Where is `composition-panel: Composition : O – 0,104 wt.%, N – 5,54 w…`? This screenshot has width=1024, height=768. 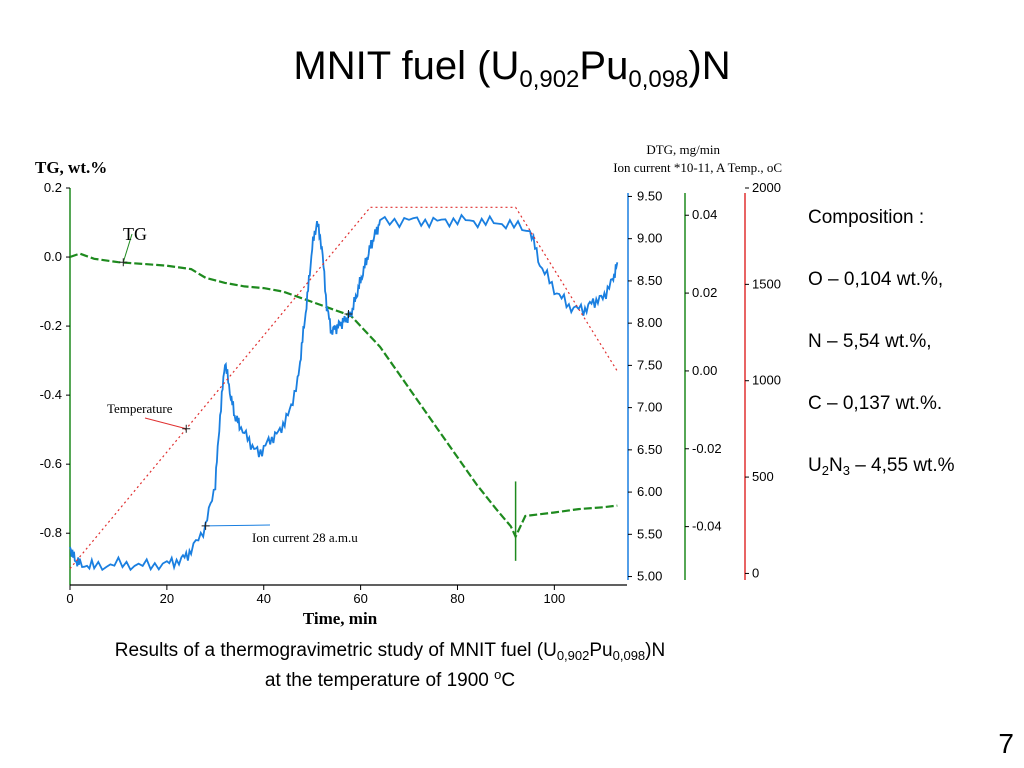 composition-panel: Composition : O – 0,104 wt.%, N – 5,54 w… is located at coordinates (881, 360).